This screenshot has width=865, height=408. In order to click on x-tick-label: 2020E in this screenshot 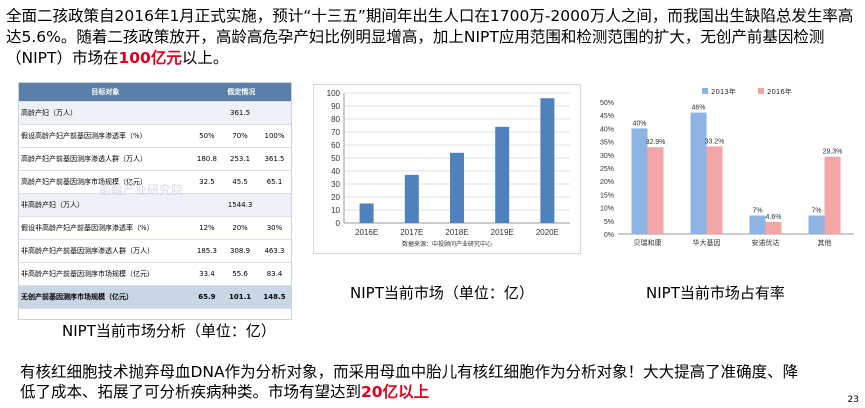, I will do `click(547, 232)`.